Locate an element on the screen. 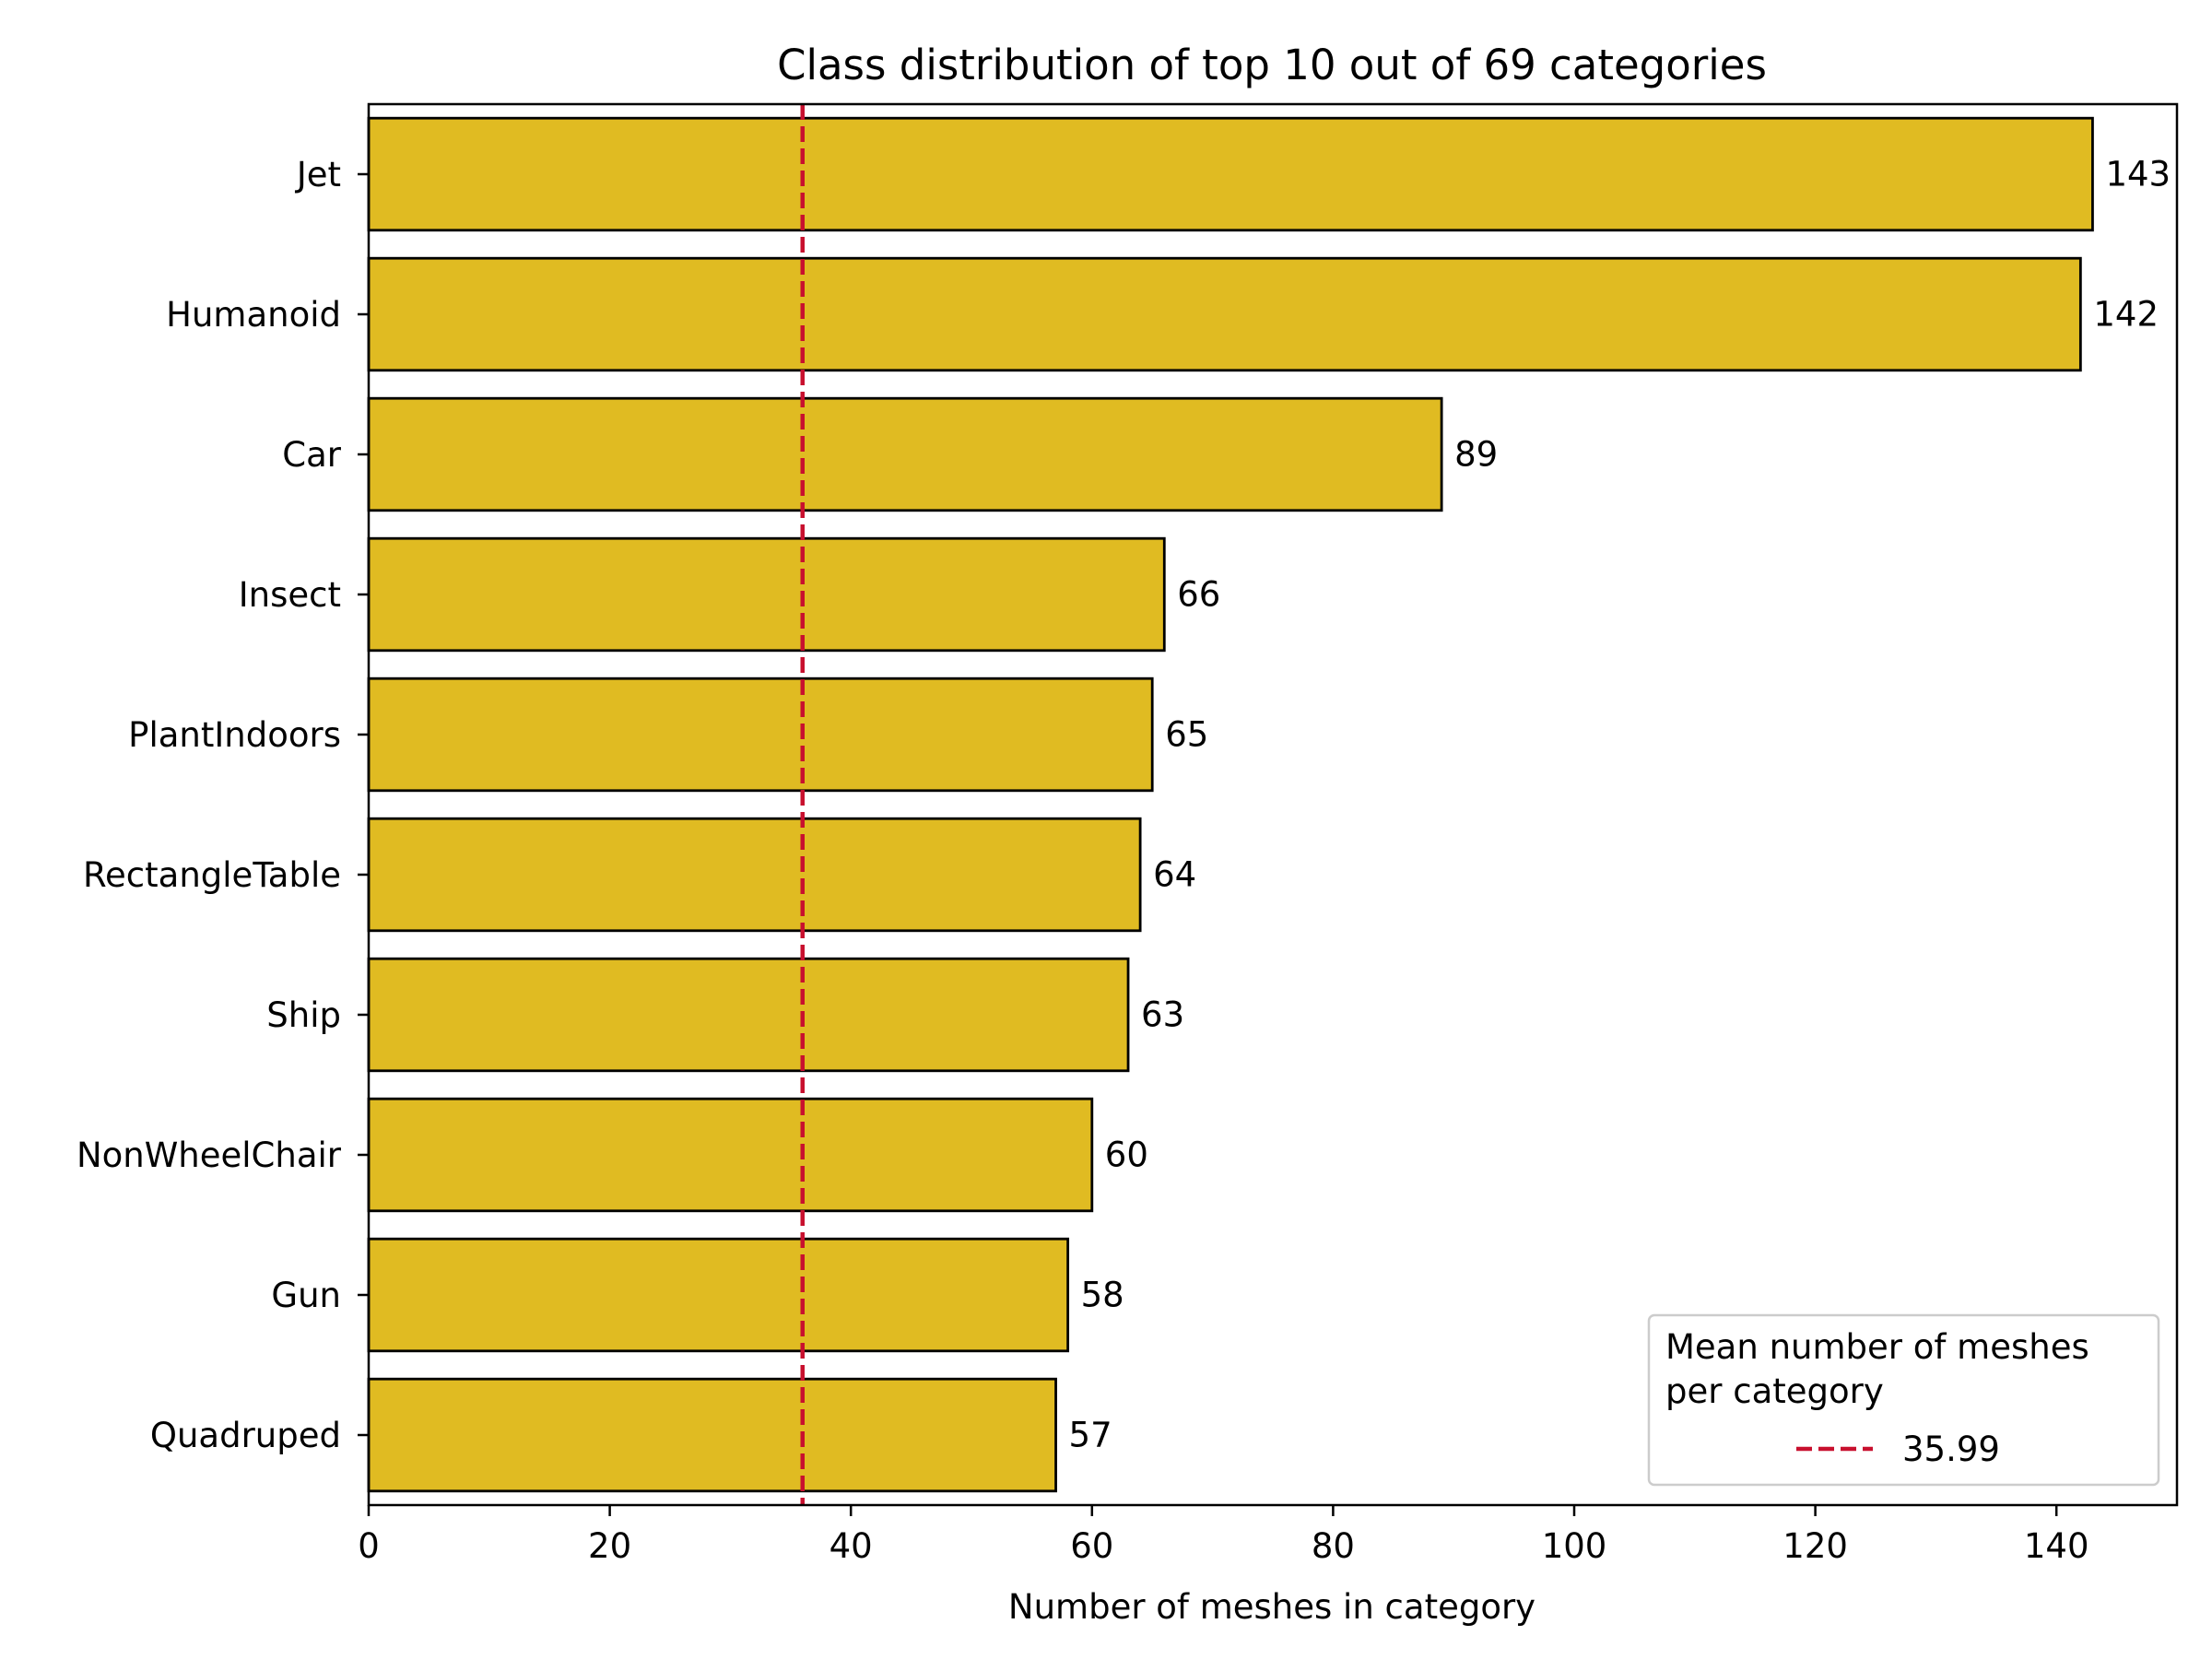 The width and height of the screenshot is (2212, 1659). data-label-gun: 58 is located at coordinates (1102, 1295).